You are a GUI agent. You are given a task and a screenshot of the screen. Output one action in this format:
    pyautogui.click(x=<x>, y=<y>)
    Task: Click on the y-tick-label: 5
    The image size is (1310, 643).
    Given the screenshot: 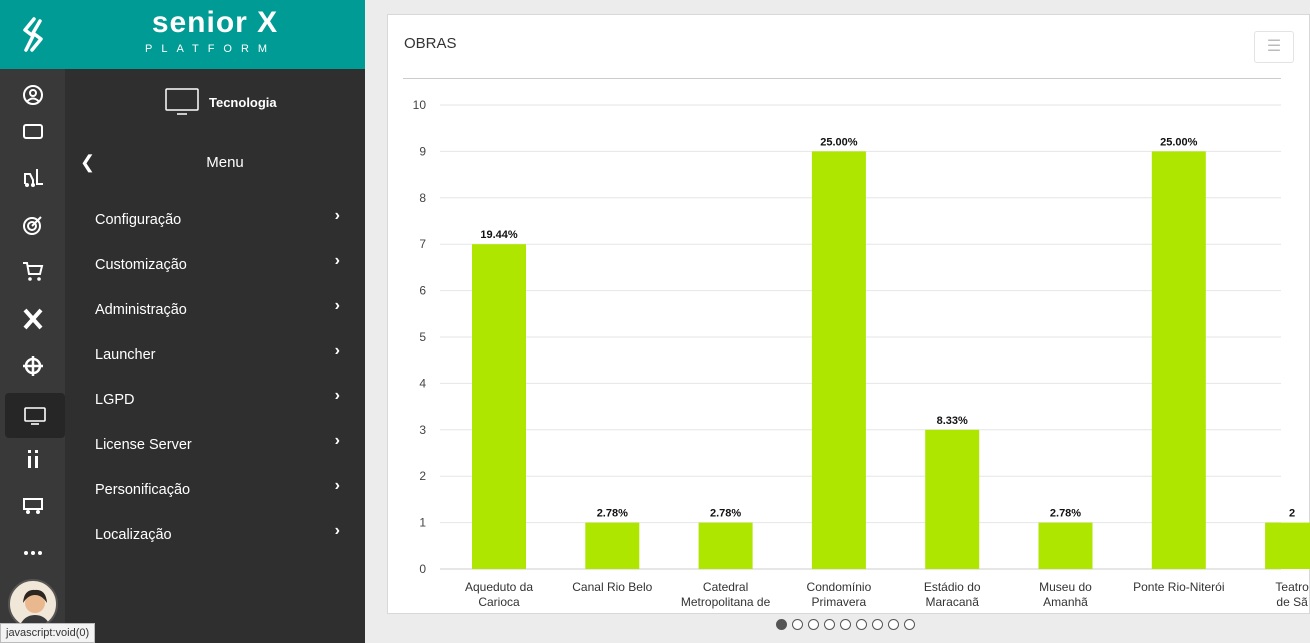 What is the action you would take?
    pyautogui.click(x=422, y=337)
    